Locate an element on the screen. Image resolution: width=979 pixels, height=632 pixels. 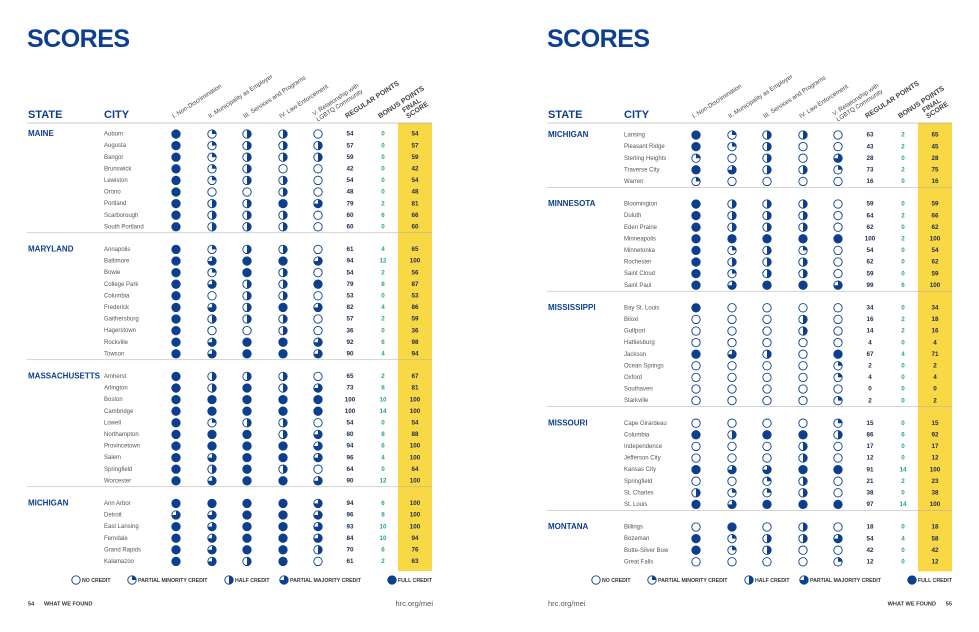
regular-points: 99 is located at coordinates (870, 285).